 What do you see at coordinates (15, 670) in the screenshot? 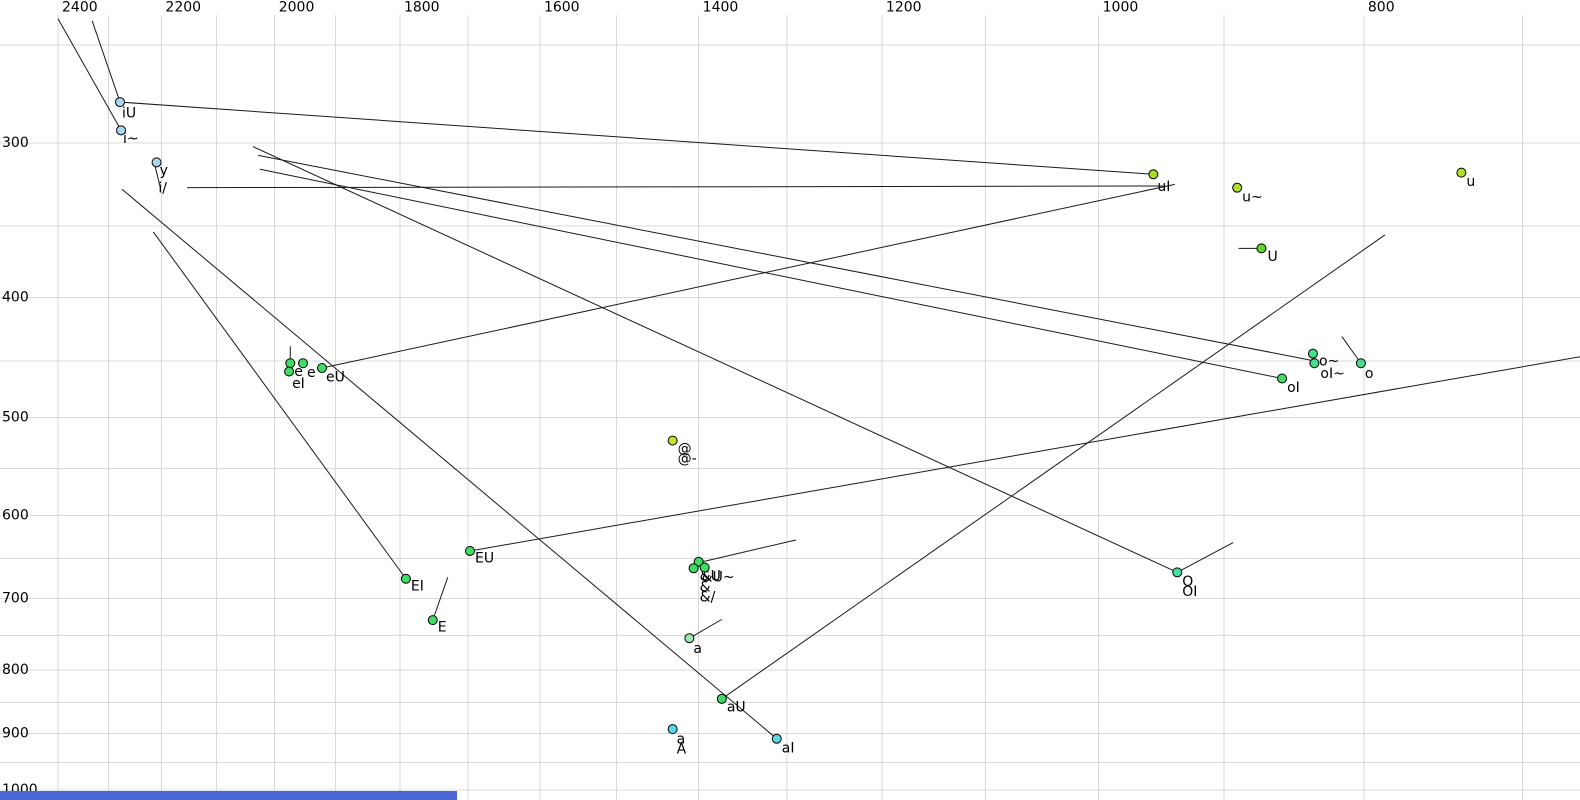
I see `y-axis-tick-label: 800` at bounding box center [15, 670].